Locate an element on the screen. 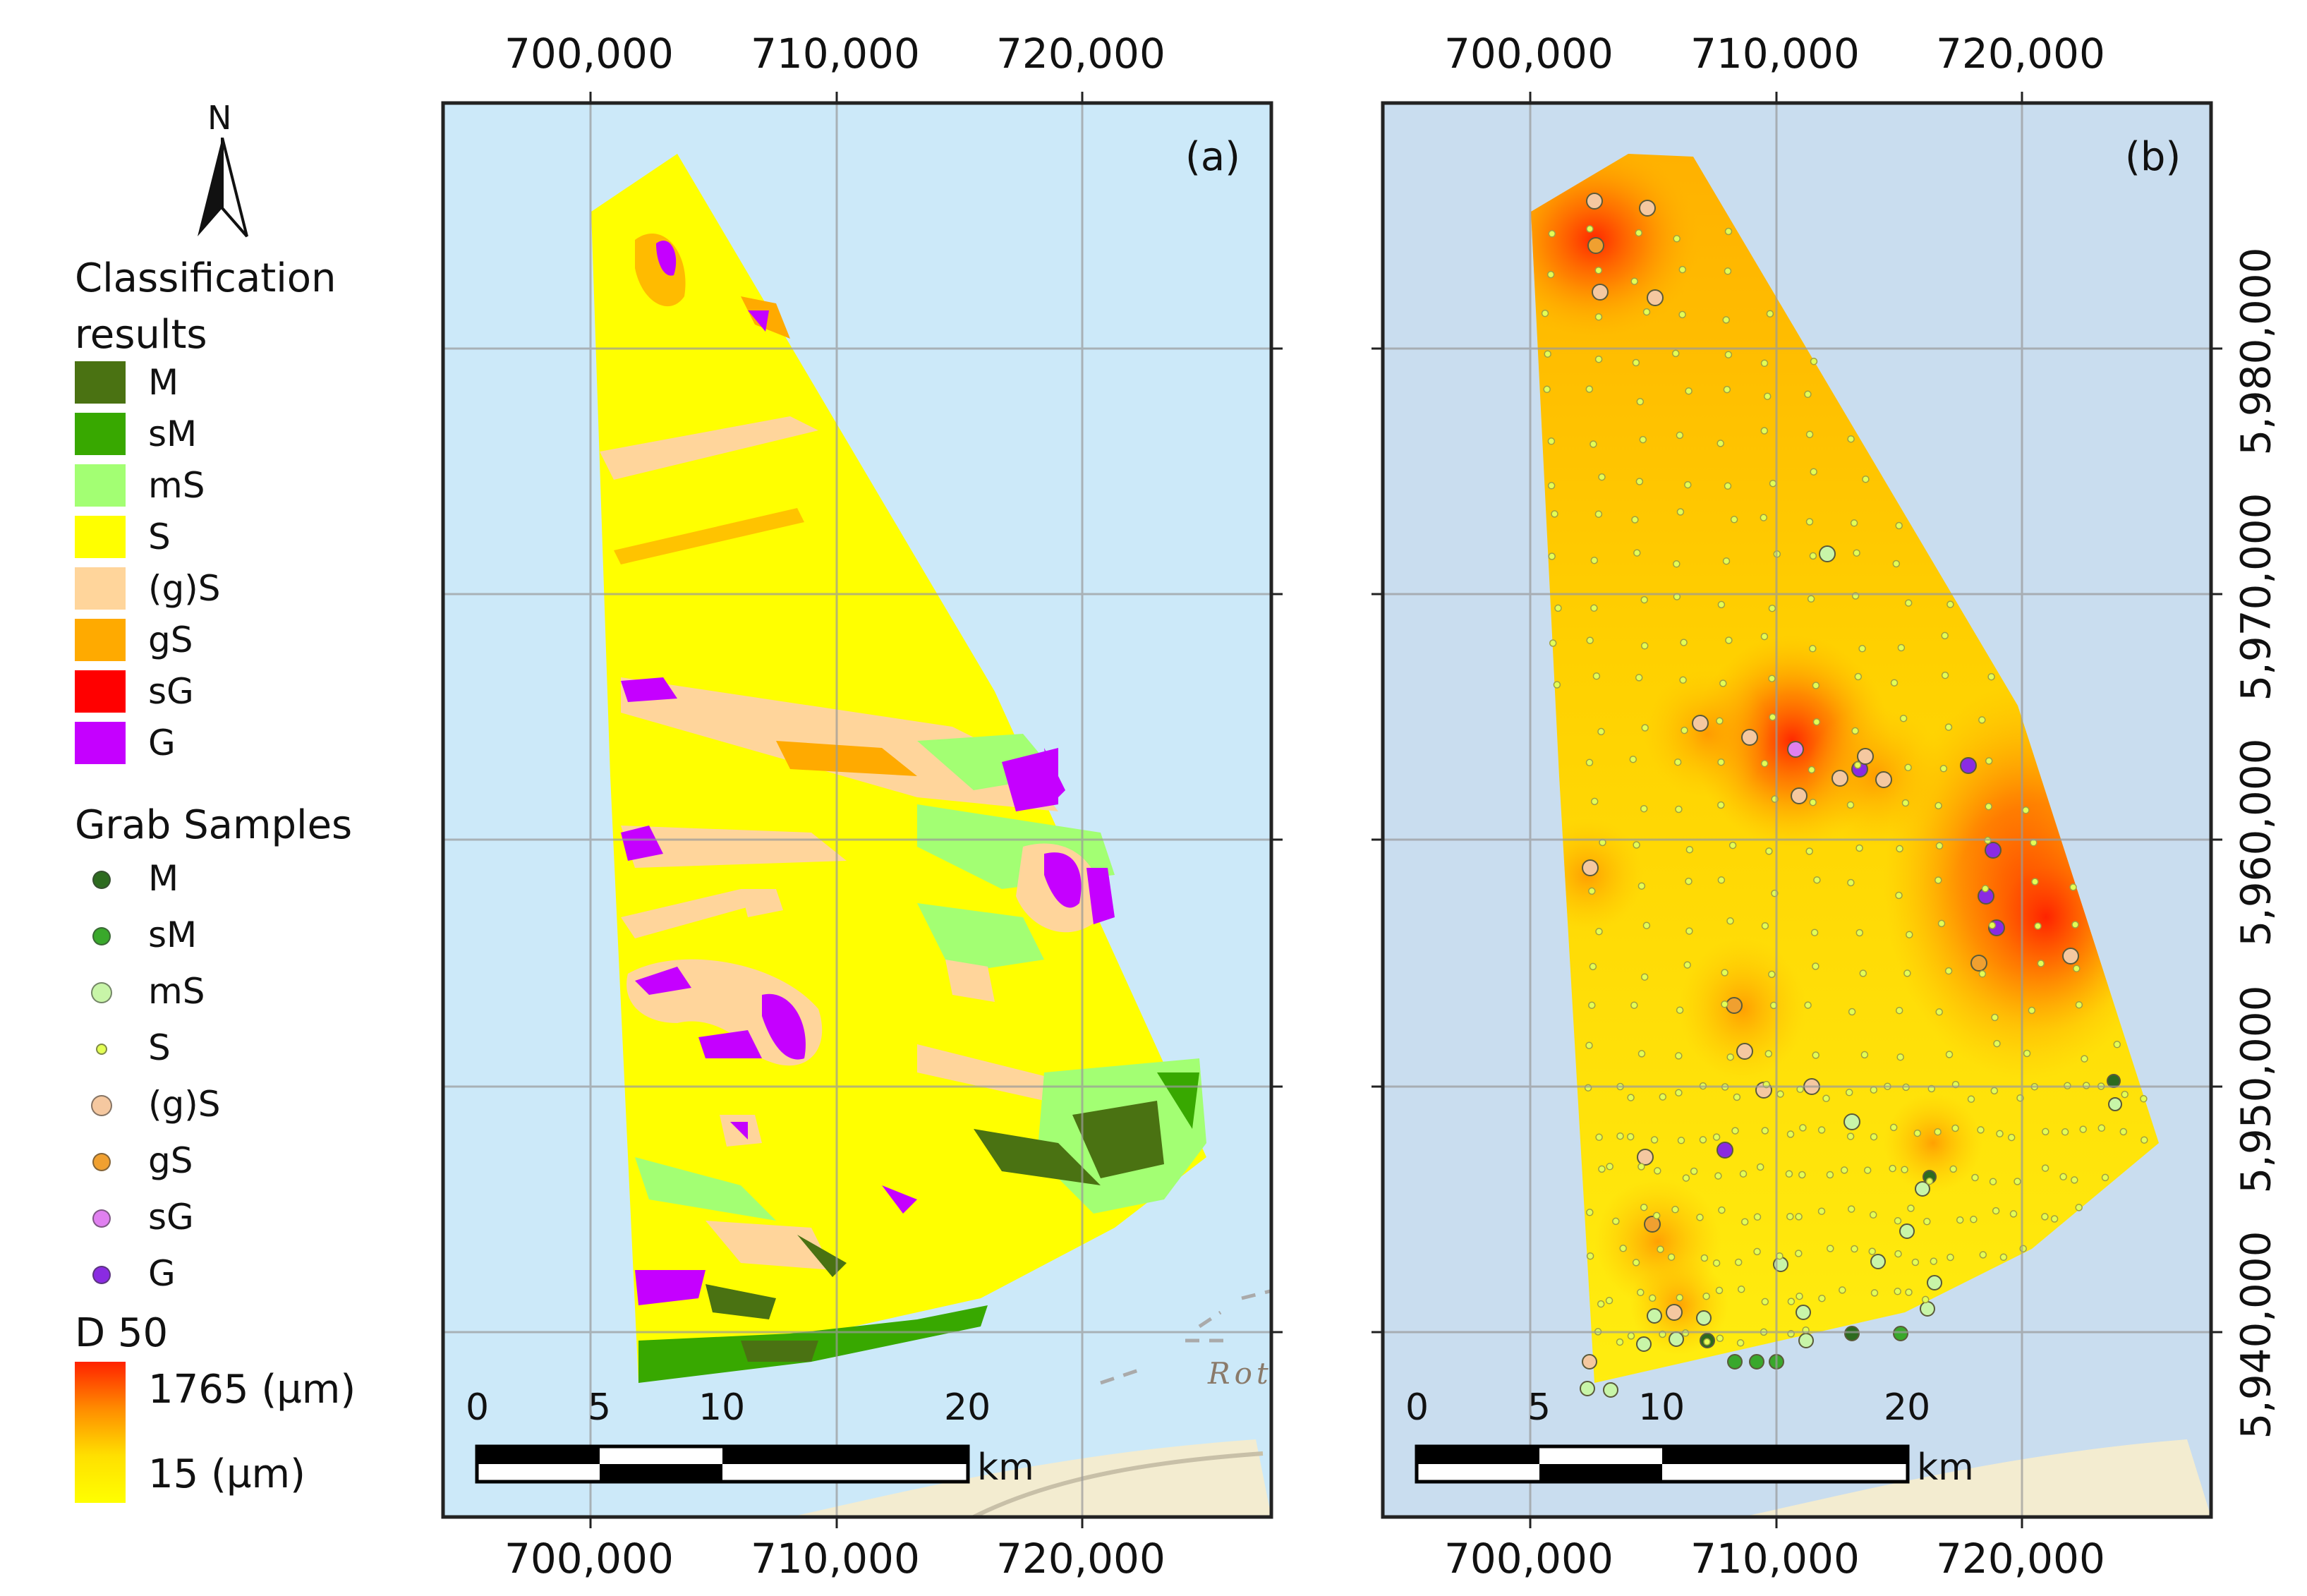 Image resolution: width=2307 pixels, height=1596 pixels. scale-bar-a is located at coordinates (722, 1464).